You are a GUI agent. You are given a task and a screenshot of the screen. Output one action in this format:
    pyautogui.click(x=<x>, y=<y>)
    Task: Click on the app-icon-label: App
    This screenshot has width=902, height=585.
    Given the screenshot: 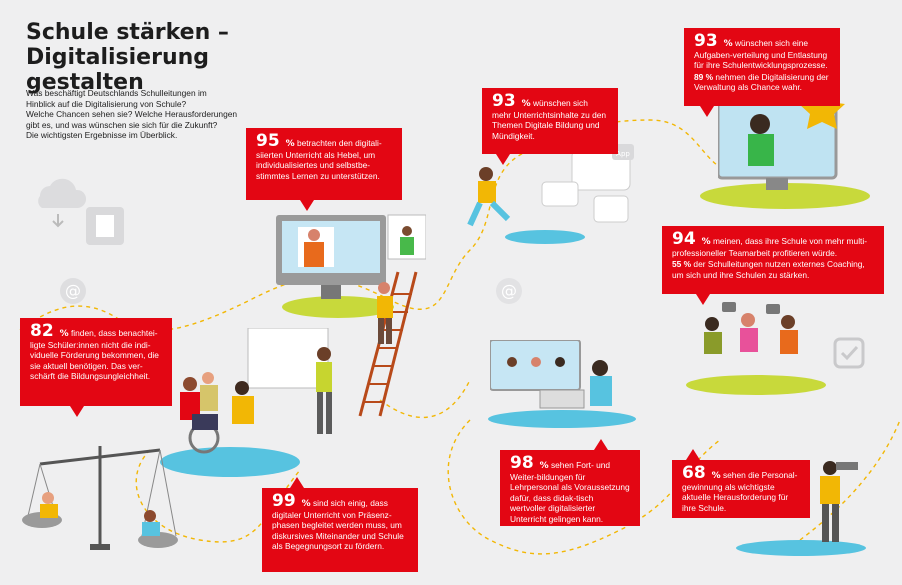 What is the action you would take?
    pyautogui.click(x=623, y=154)
    